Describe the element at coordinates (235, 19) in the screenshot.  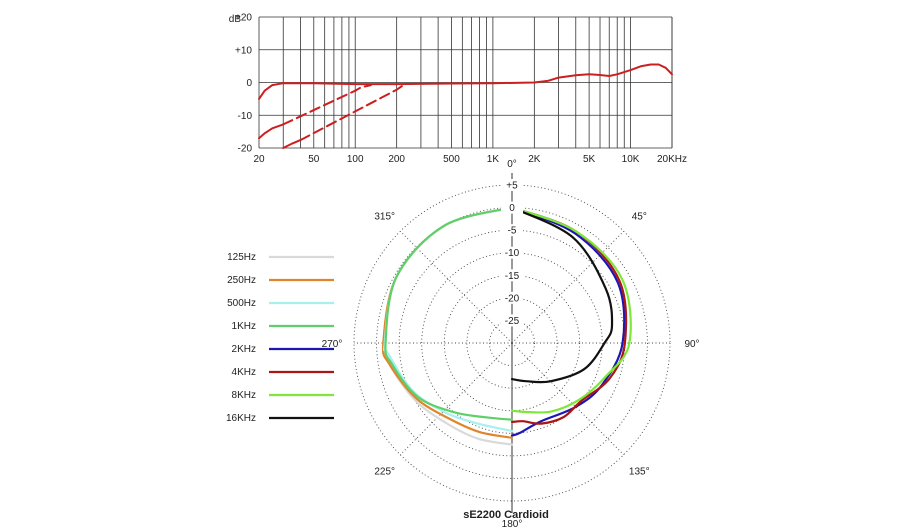
I see `y-unit-label: dB` at that location.